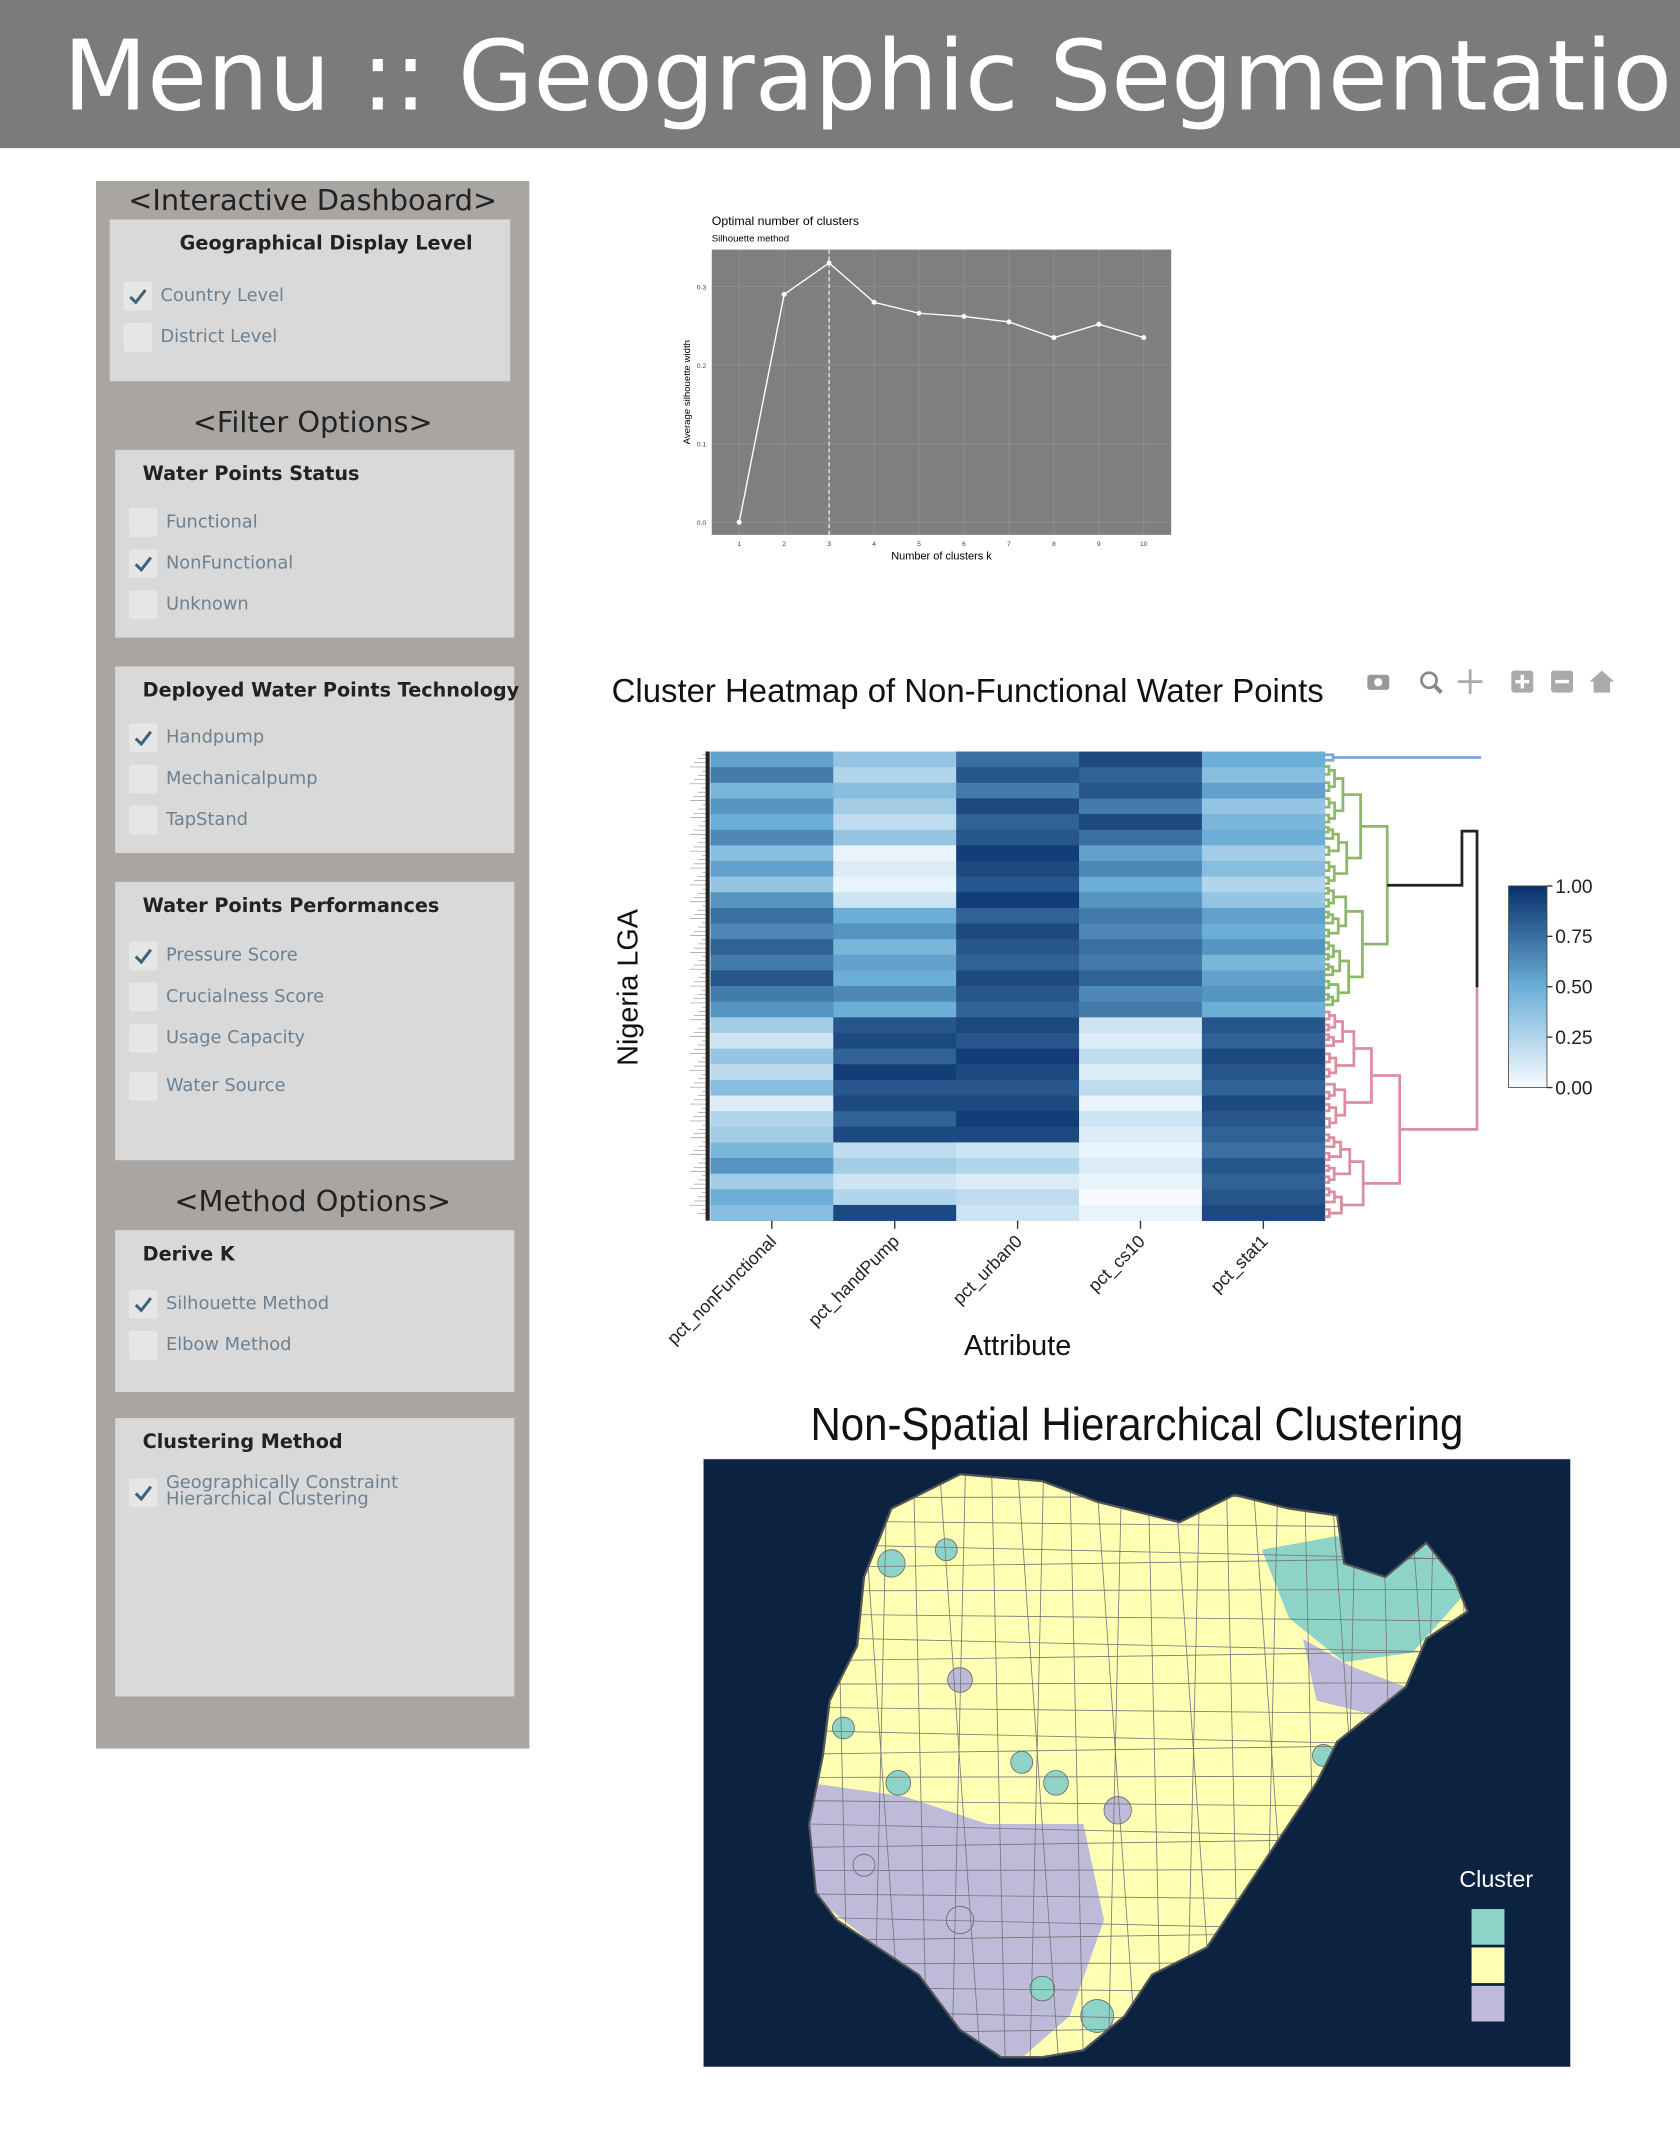 Image resolution: width=1680 pixels, height=2151 pixels. What do you see at coordinates (258, 296) in the screenshot?
I see `checkbox-option: Country Level` at bounding box center [258, 296].